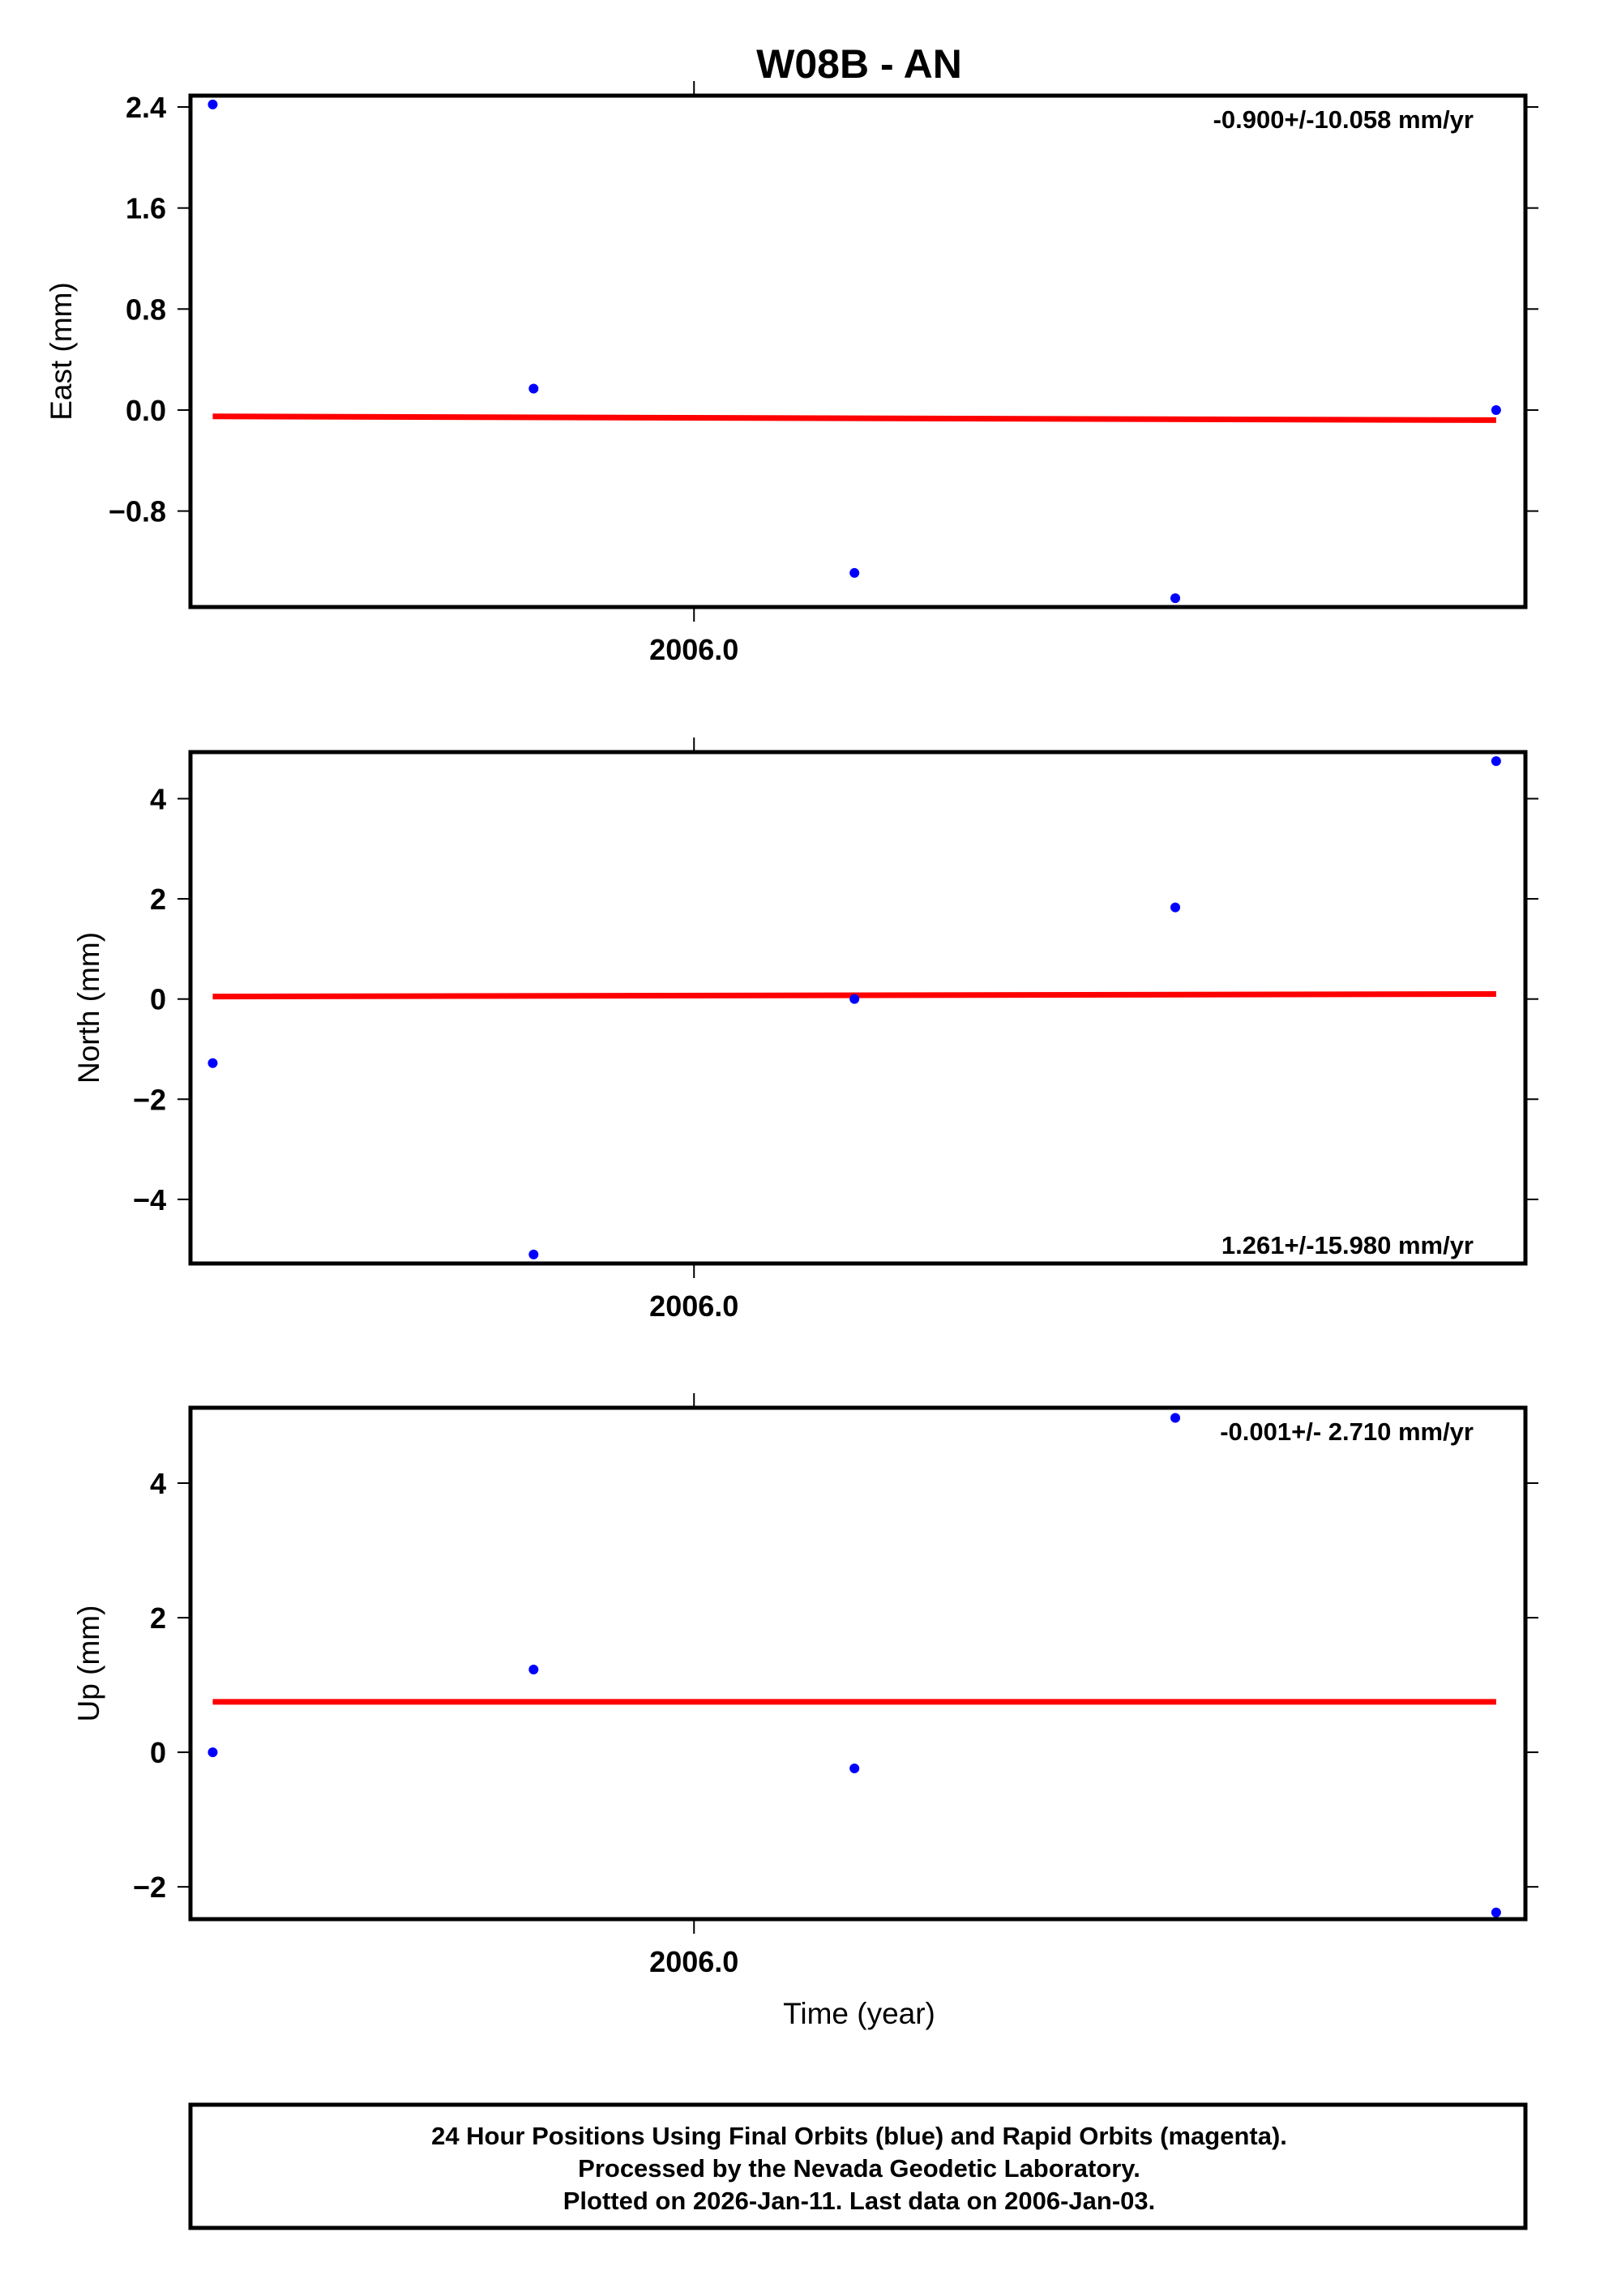 This screenshot has height=2296, width=1600. What do you see at coordinates (146, 107) in the screenshot?
I see `y-tick-label: 2.4` at bounding box center [146, 107].